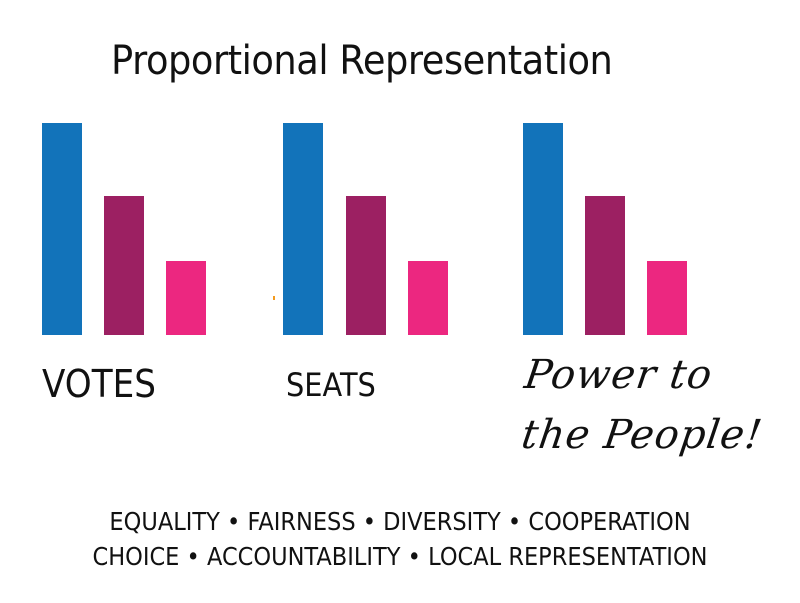 The height and width of the screenshot is (603, 800). I want to click on chart-title: Proportional Representation, so click(362, 61).